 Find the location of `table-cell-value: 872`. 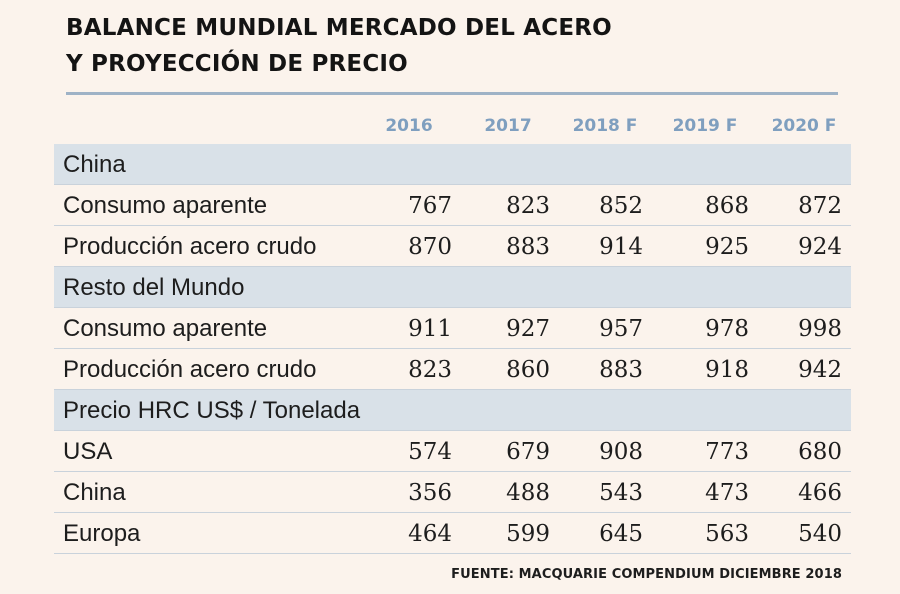

table-cell-value: 872 is located at coordinates (820, 206).